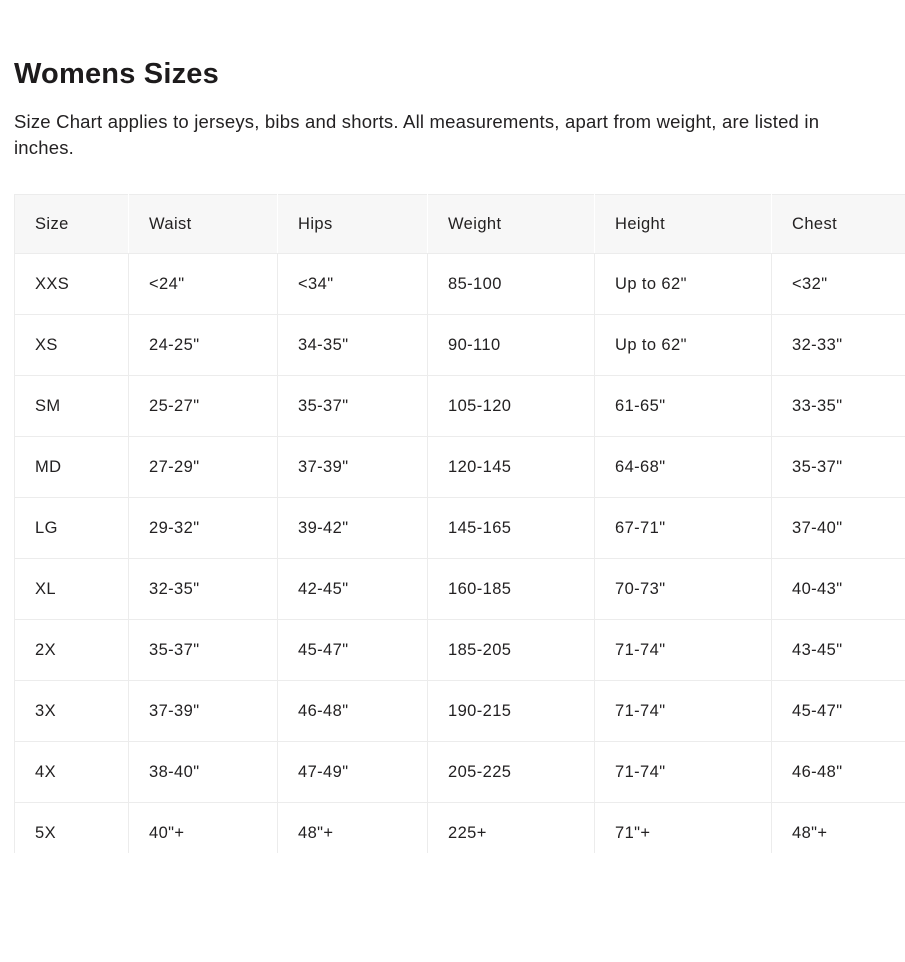 The width and height of the screenshot is (905, 962). What do you see at coordinates (353, 772) in the screenshot?
I see `measurement-cell: 47-49"` at bounding box center [353, 772].